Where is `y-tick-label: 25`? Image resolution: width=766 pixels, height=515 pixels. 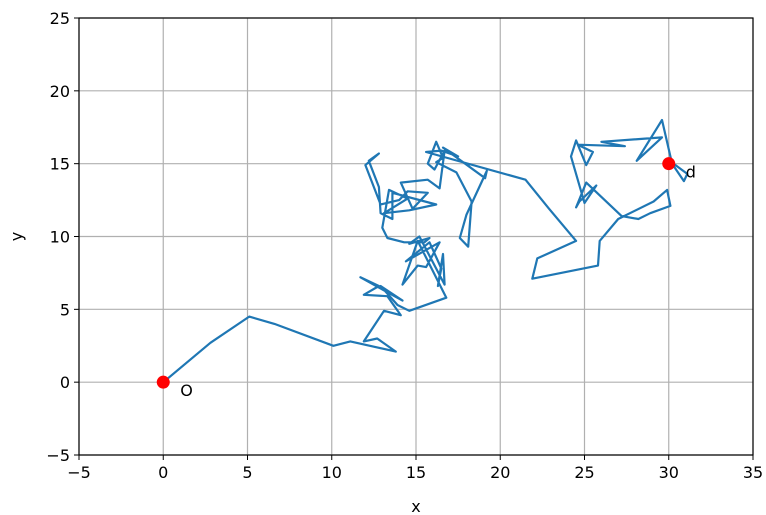 y-tick-label: 25 is located at coordinates (60, 18).